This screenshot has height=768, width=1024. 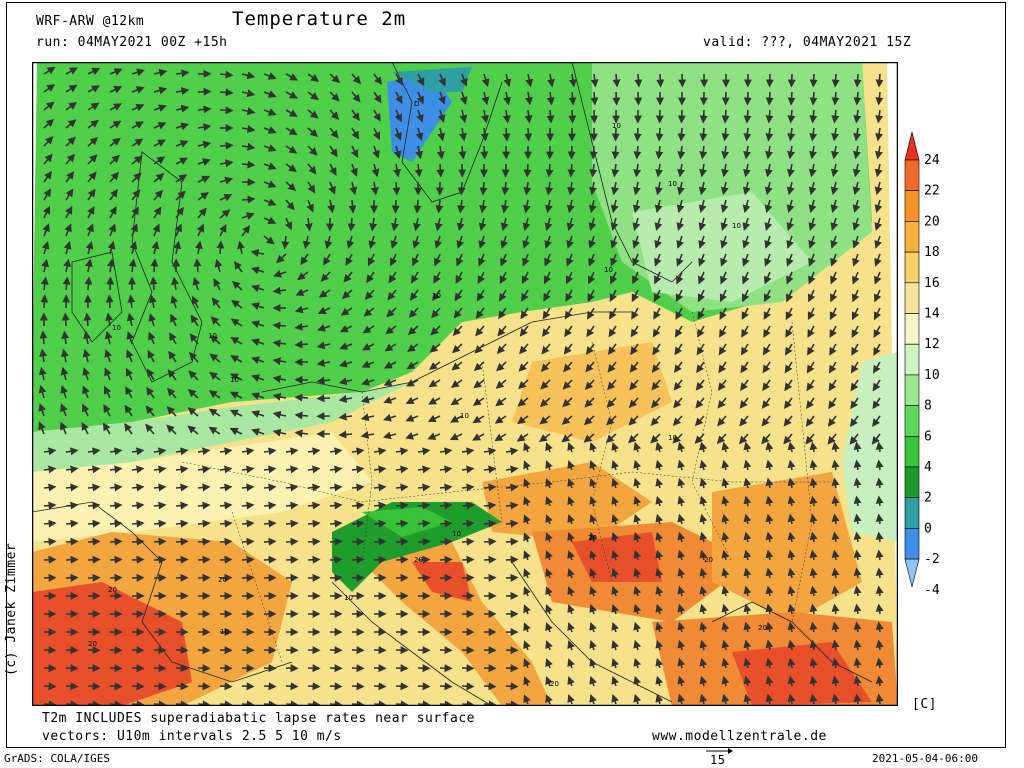 I want to click on contour-label: D, so click(x=416, y=104).